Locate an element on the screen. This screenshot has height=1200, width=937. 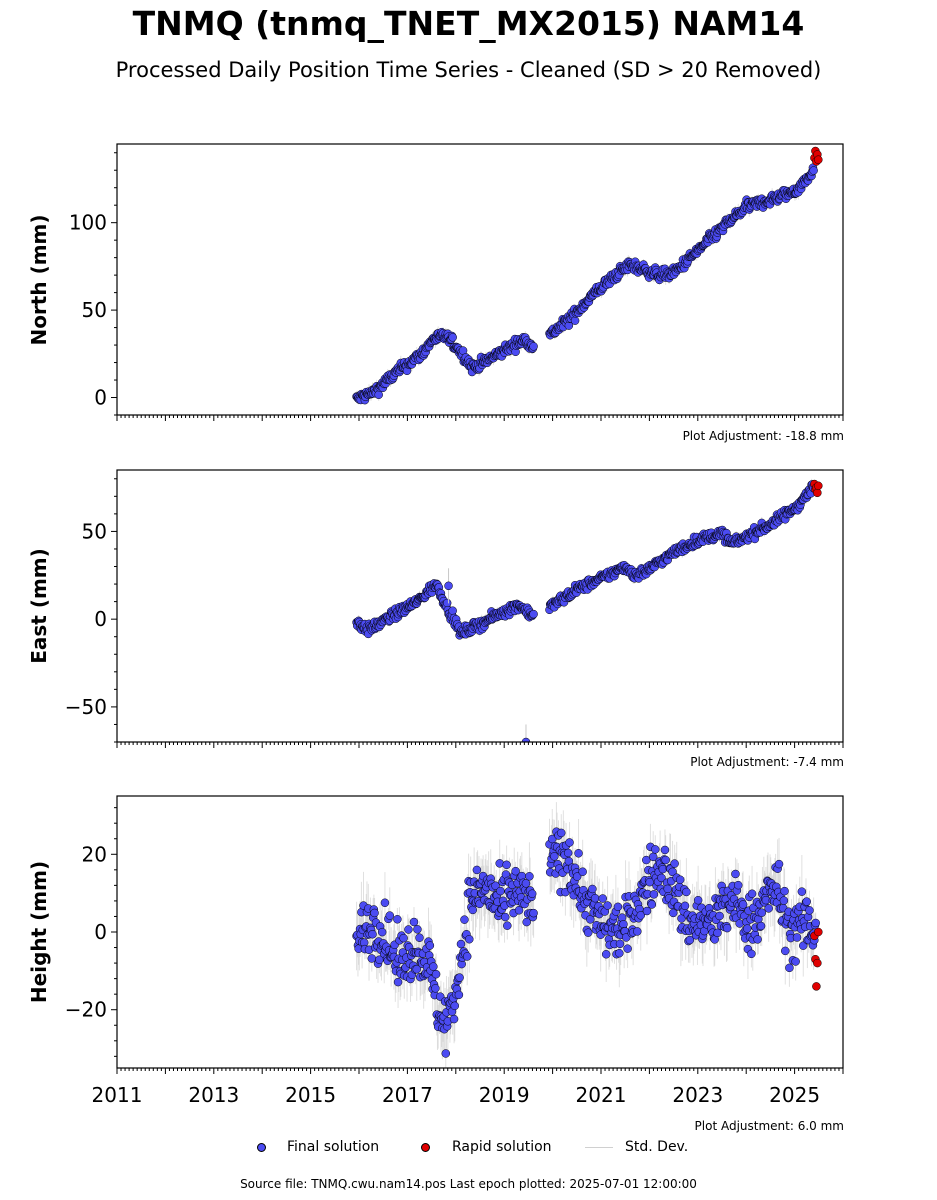
y-axis-label: East (mm) is located at coordinates (39, 606).